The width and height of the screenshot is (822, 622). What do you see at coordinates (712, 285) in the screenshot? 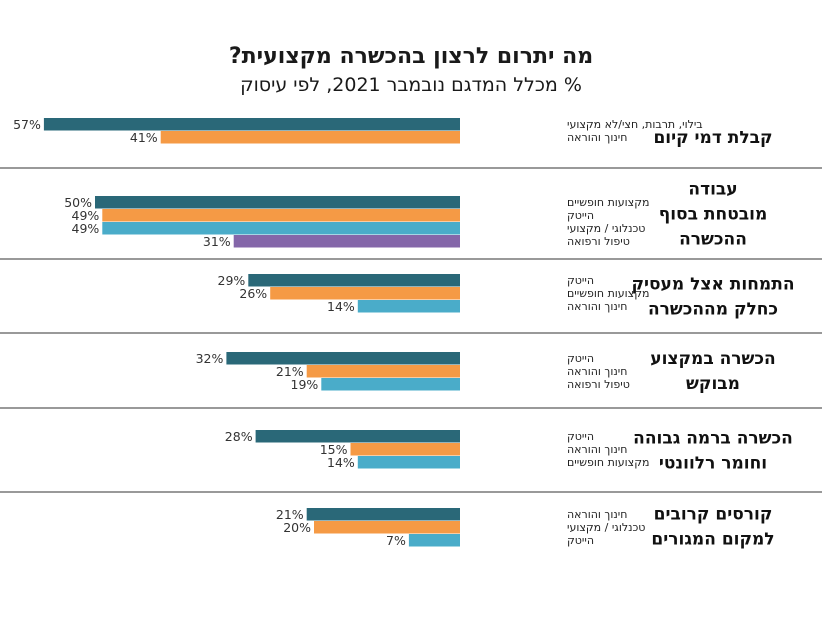
I see `group-label: התמחות אצל מעסיק` at bounding box center [712, 285].